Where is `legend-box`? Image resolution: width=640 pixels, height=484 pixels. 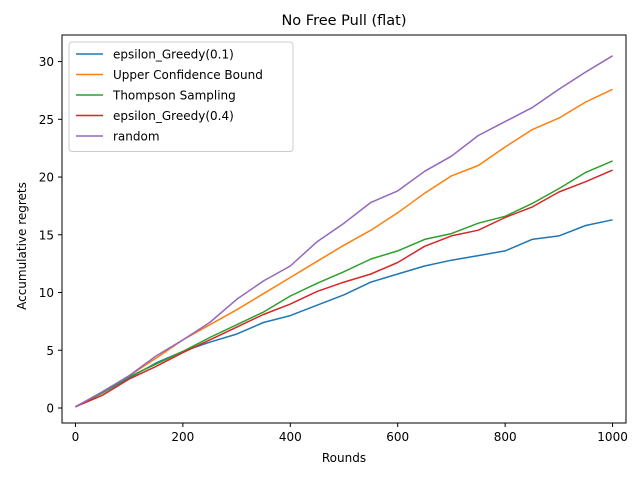
legend-box is located at coordinates (181, 96).